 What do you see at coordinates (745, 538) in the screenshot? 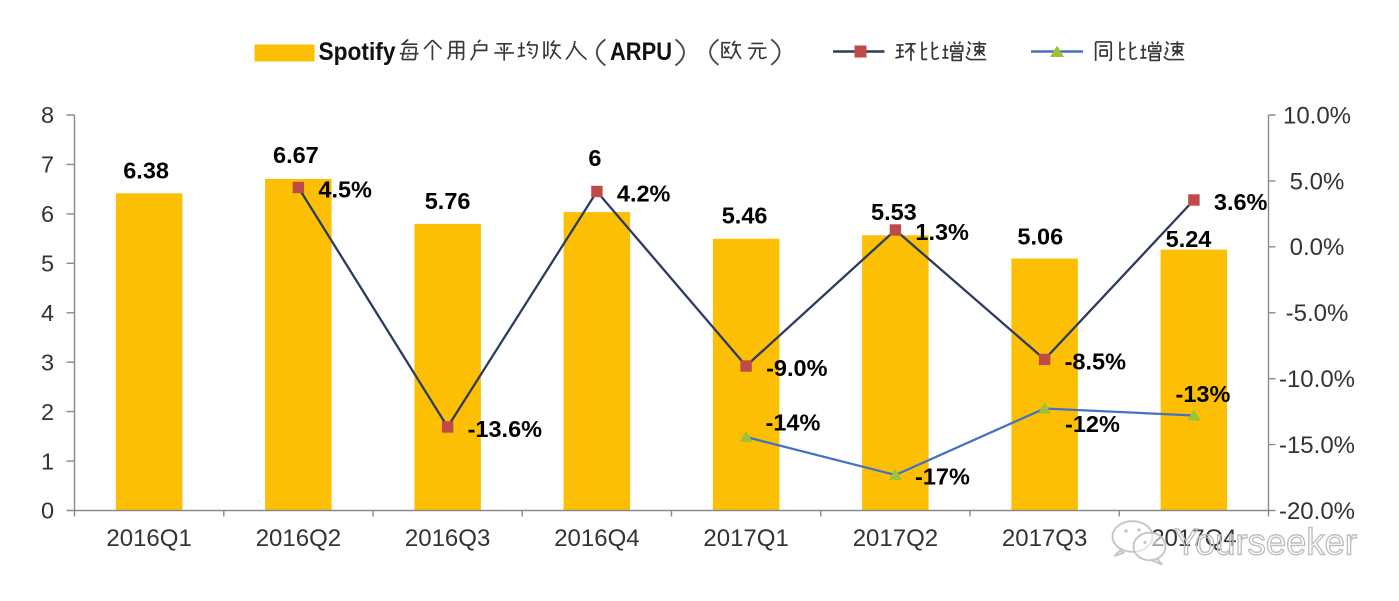
I see `svg-text: 2017Q1` at bounding box center [745, 538].